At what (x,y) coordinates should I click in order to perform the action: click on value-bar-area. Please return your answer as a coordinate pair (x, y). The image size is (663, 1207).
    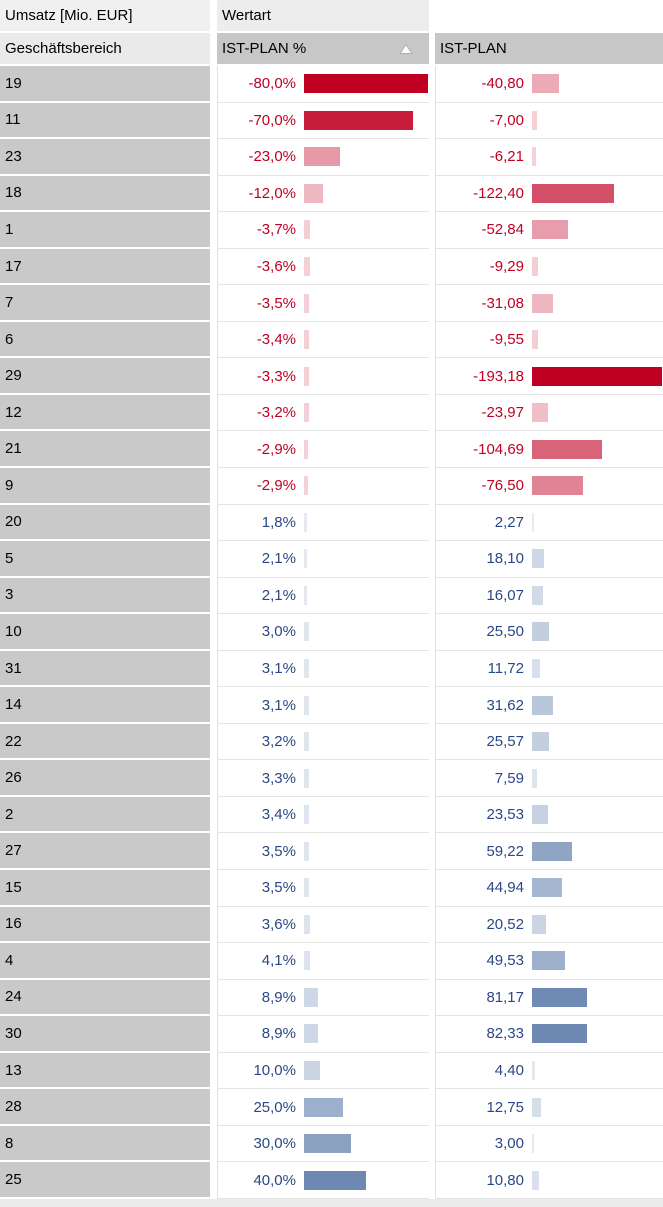
    Looking at the image, I should click on (597, 888).